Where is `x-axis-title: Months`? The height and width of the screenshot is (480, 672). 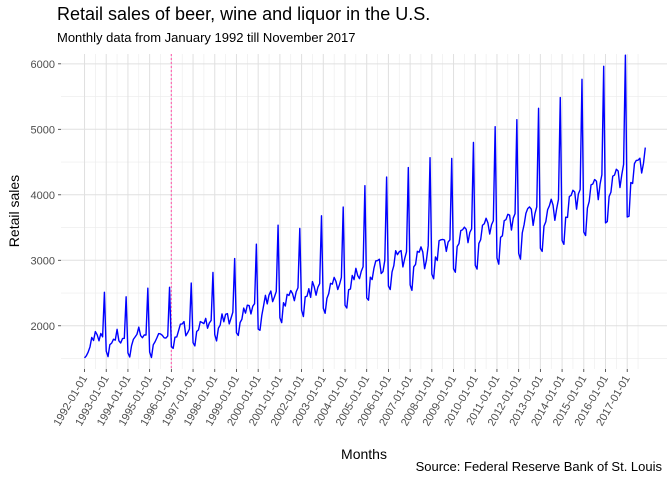
x-axis-title: Months is located at coordinates (364, 454).